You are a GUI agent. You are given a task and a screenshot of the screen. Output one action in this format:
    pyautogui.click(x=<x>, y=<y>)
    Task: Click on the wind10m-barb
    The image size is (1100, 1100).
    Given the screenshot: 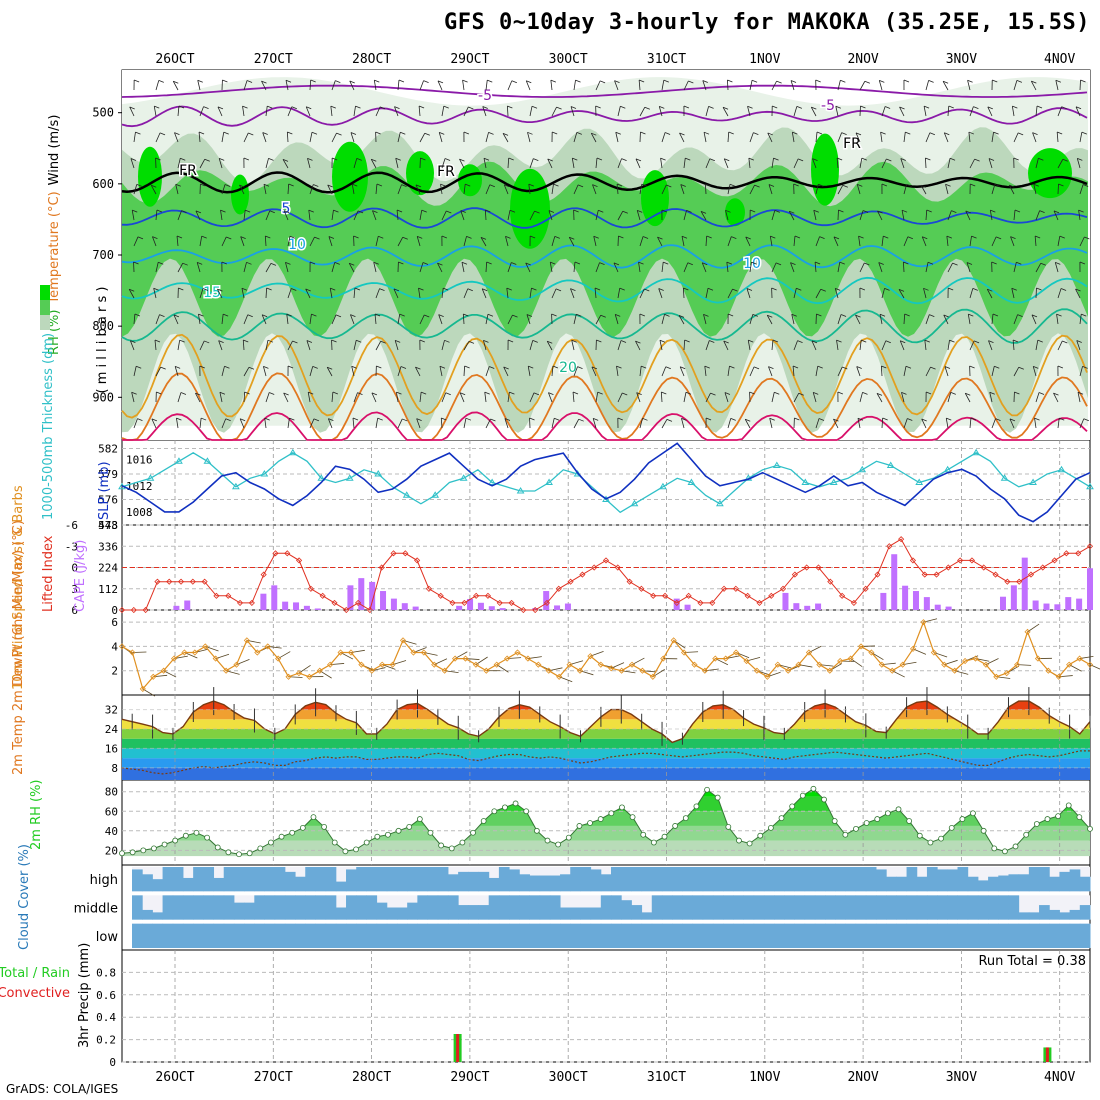 What is the action you would take?
    pyautogui.click(x=1094, y=667)
    